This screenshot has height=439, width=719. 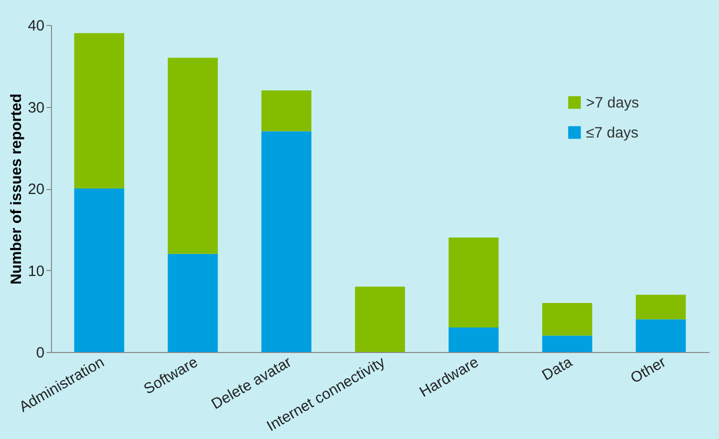 What do you see at coordinates (36, 107) in the screenshot?
I see `y-tick-label: 30` at bounding box center [36, 107].